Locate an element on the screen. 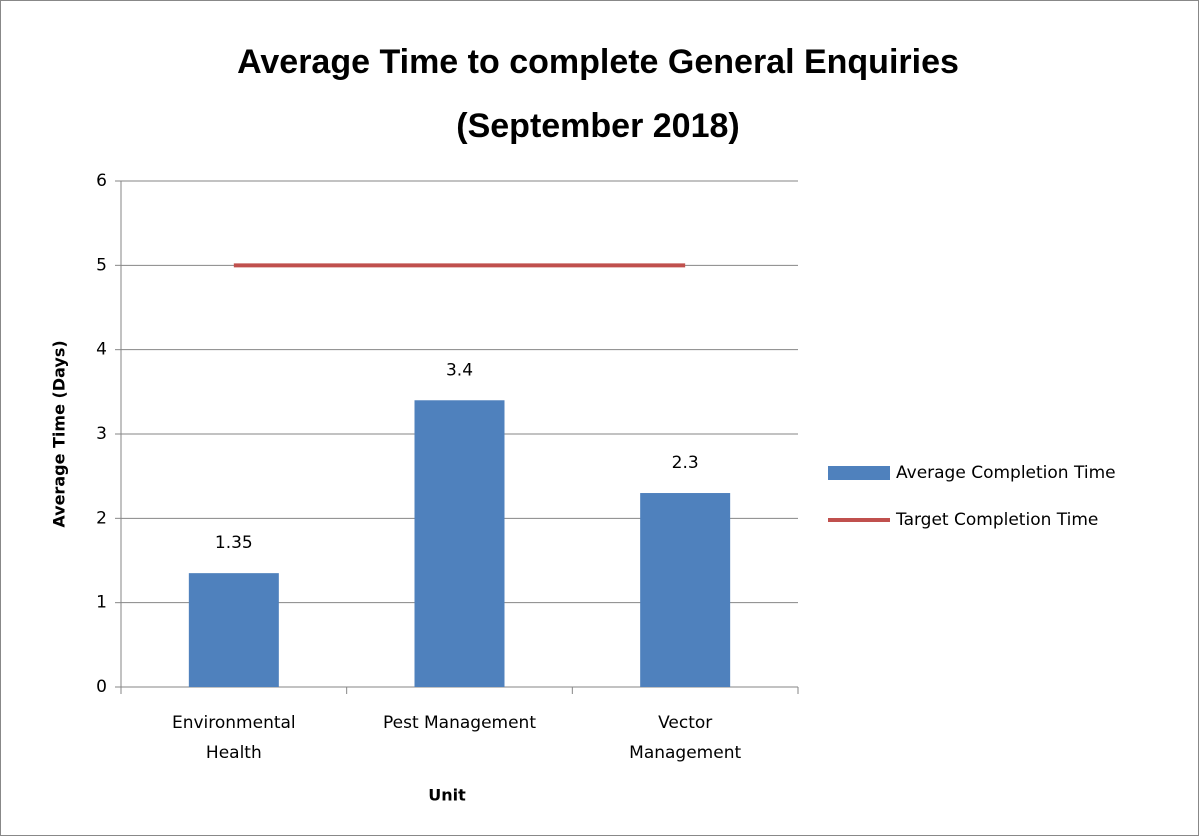 Image resolution: width=1199 pixels, height=836 pixels. data-label: 3.4 is located at coordinates (459, 370).